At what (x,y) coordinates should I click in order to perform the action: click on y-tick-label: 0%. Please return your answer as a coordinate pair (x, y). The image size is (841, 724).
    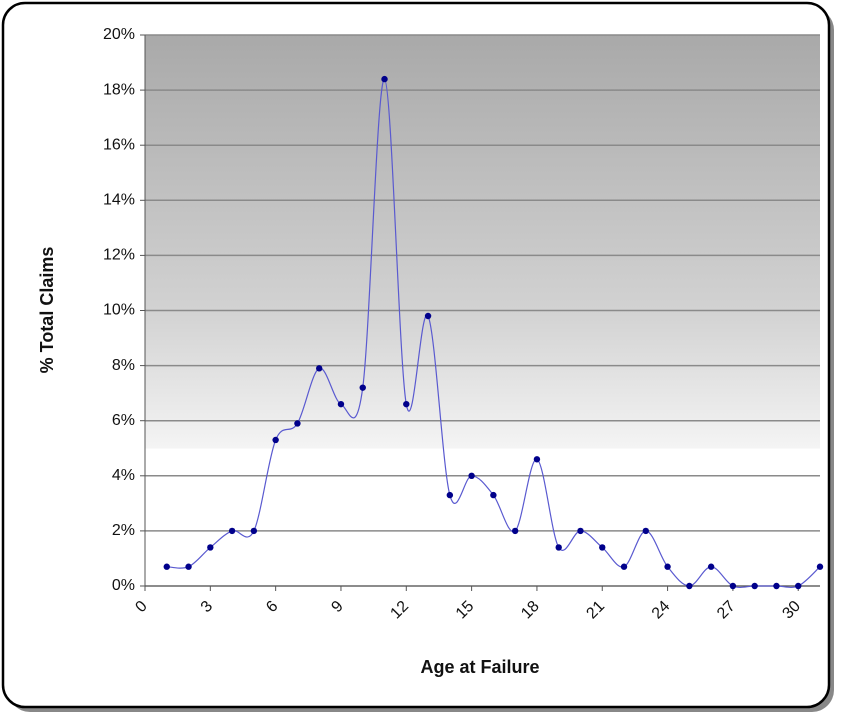
    Looking at the image, I should click on (123, 585).